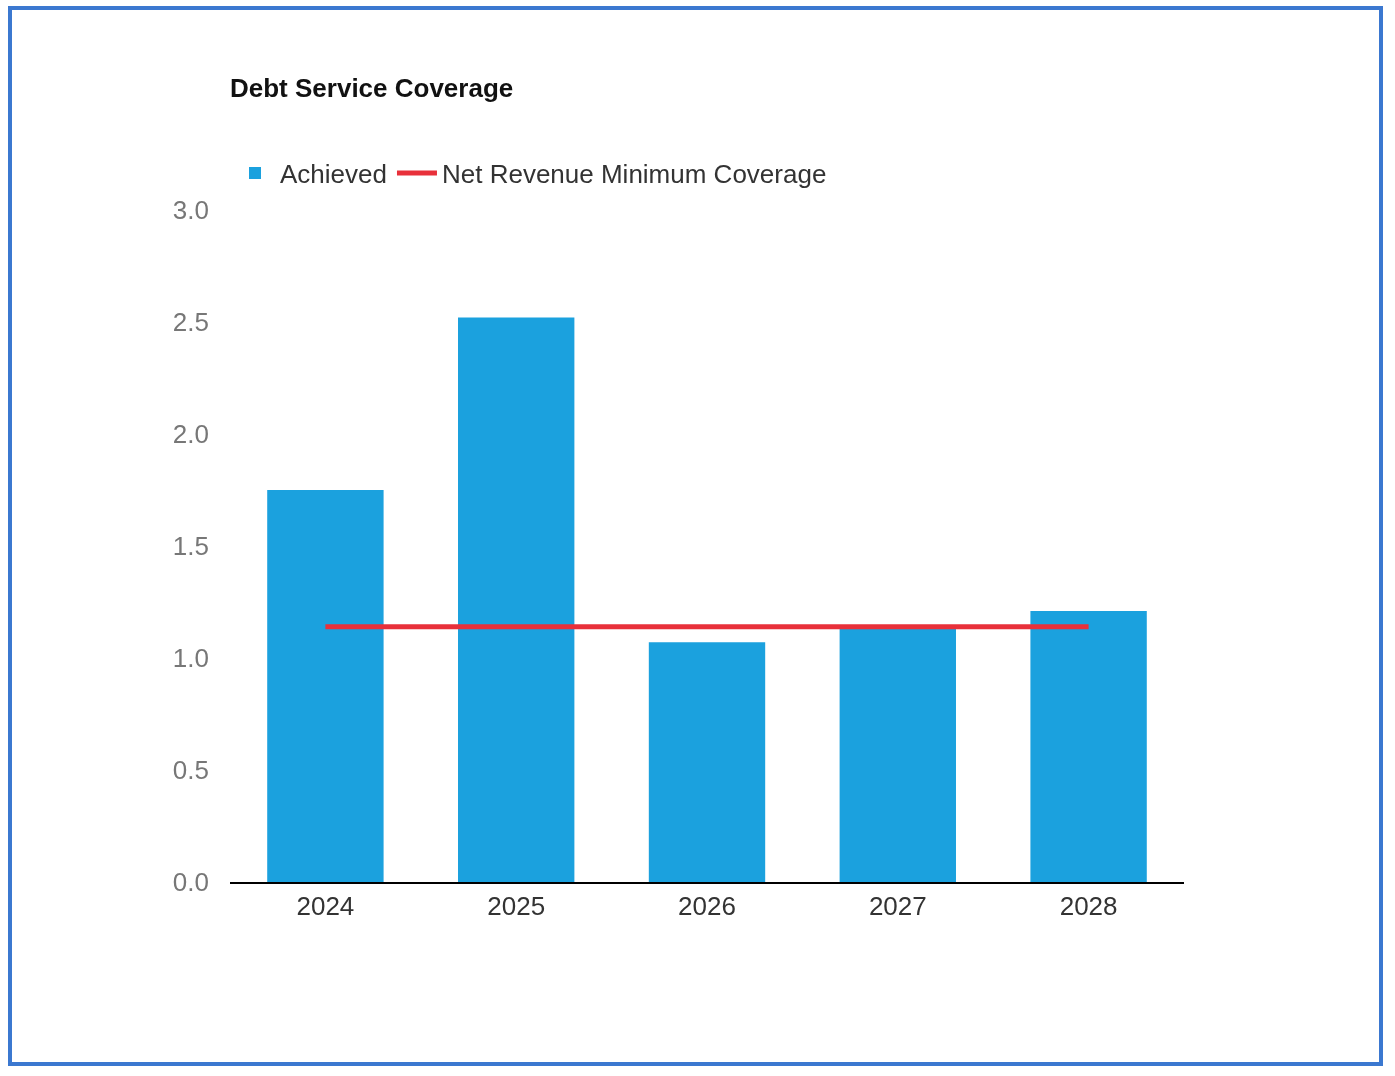 The image size is (1395, 1076). I want to click on legend-label: Achieved, so click(333, 174).